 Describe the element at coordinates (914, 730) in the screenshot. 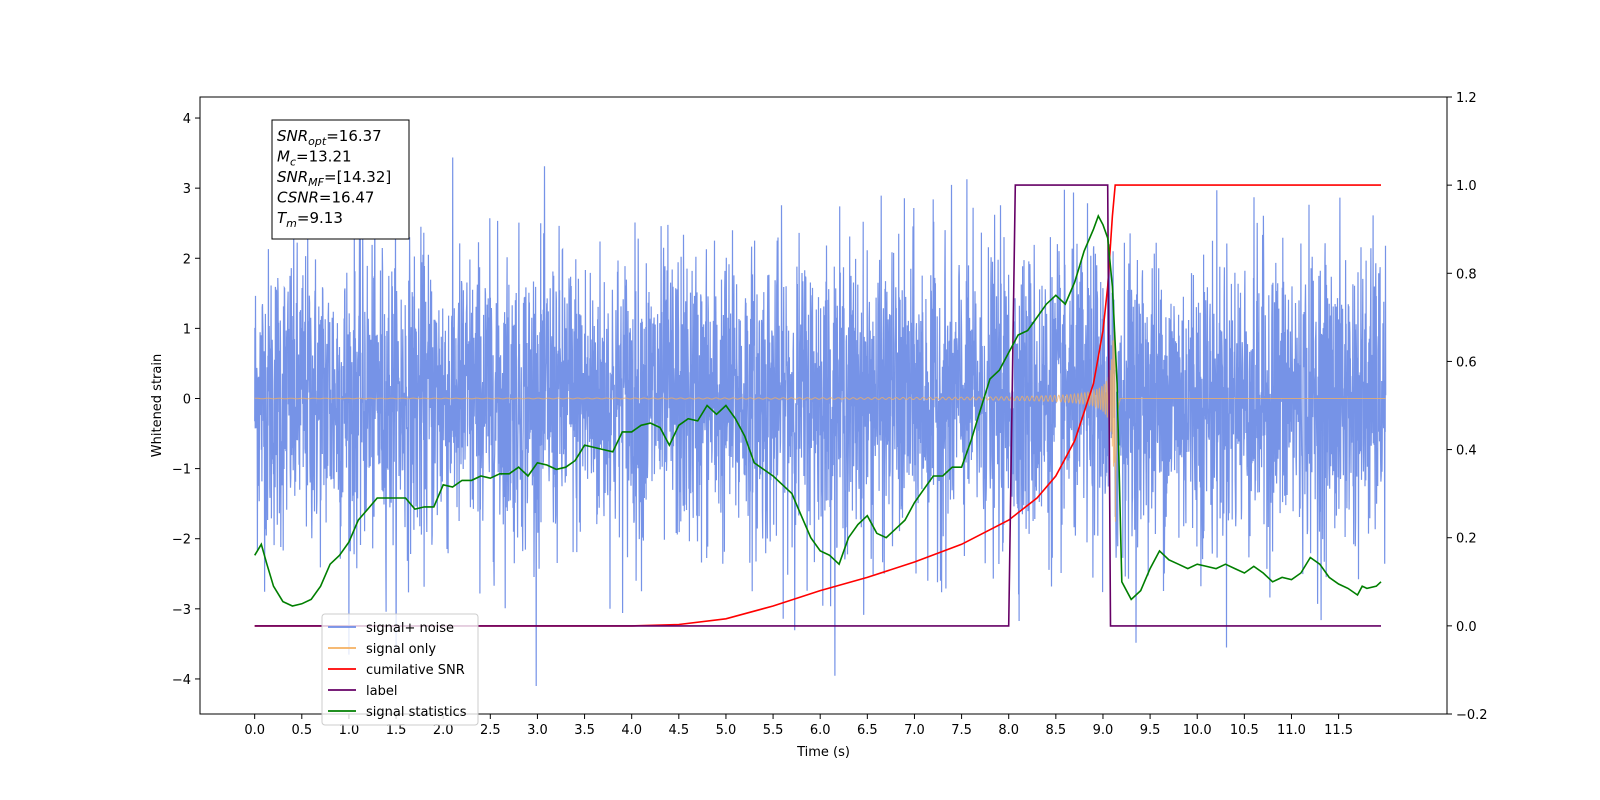

I see `x-tick-label: 7.0` at that location.